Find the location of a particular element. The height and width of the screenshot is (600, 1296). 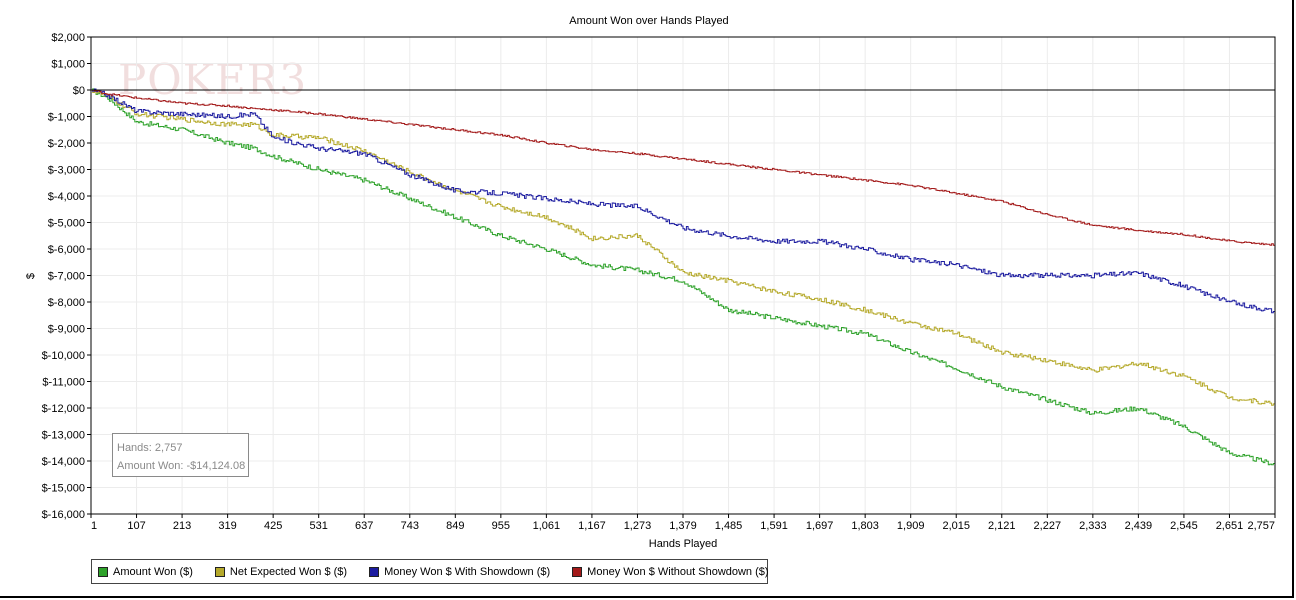

y-tick-label: $-15,000 is located at coordinates (63, 489).